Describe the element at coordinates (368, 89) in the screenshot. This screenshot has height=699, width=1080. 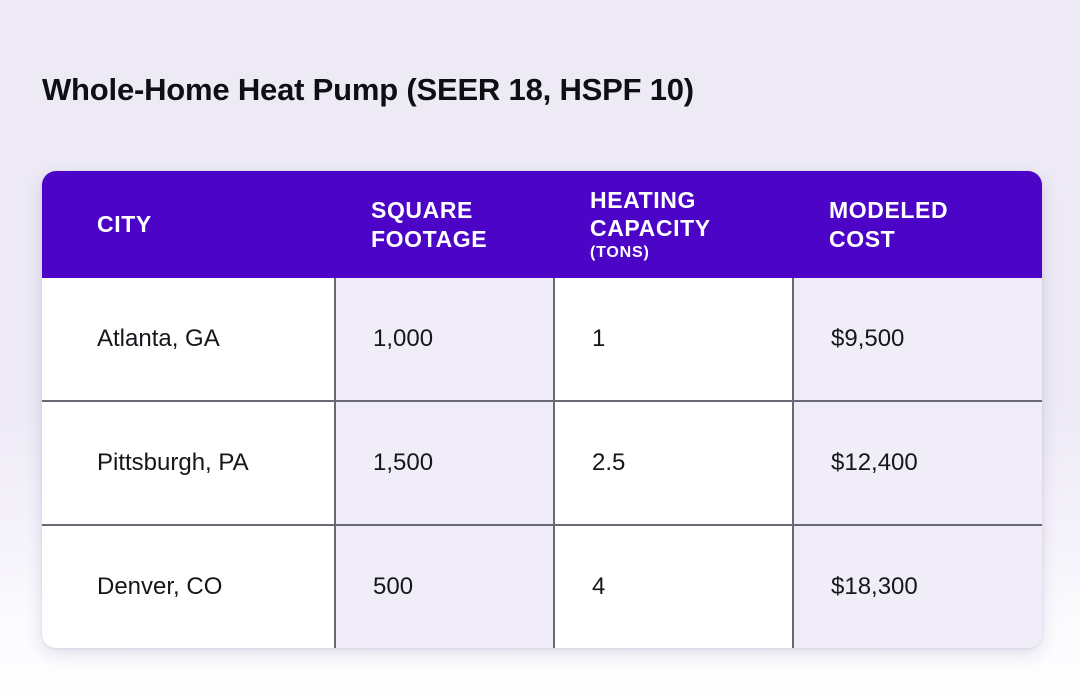
I see `page-title: Whole-Home Heat Pump (SEER 18, HSPF 10)` at that location.